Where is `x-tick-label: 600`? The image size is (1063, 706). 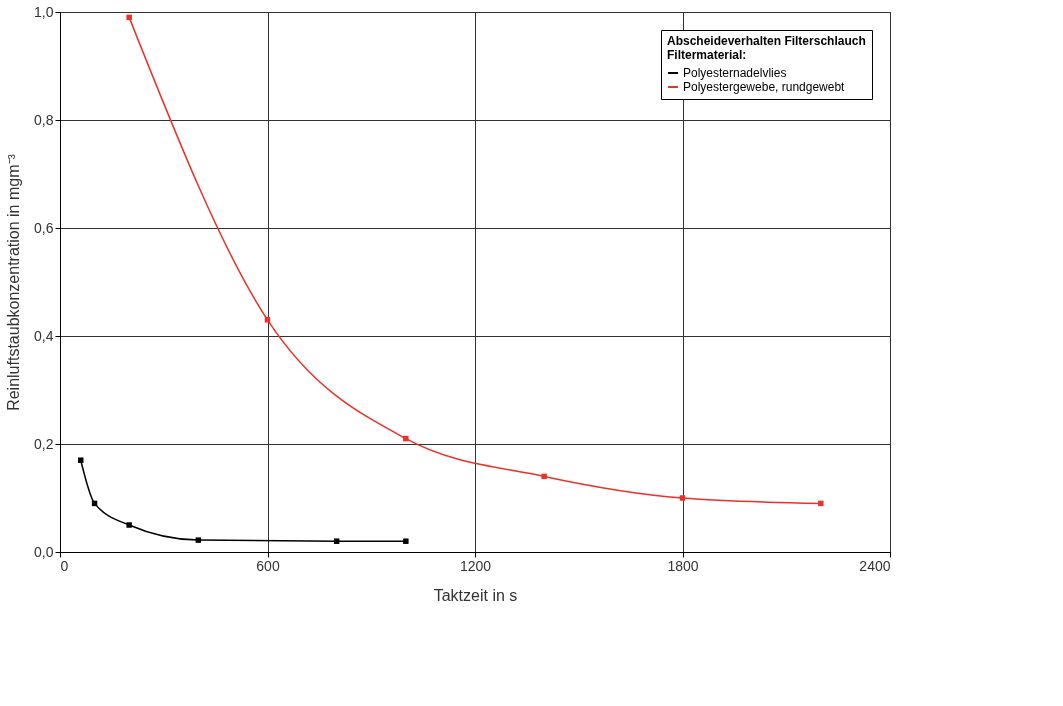 x-tick-label: 600 is located at coordinates (268, 565).